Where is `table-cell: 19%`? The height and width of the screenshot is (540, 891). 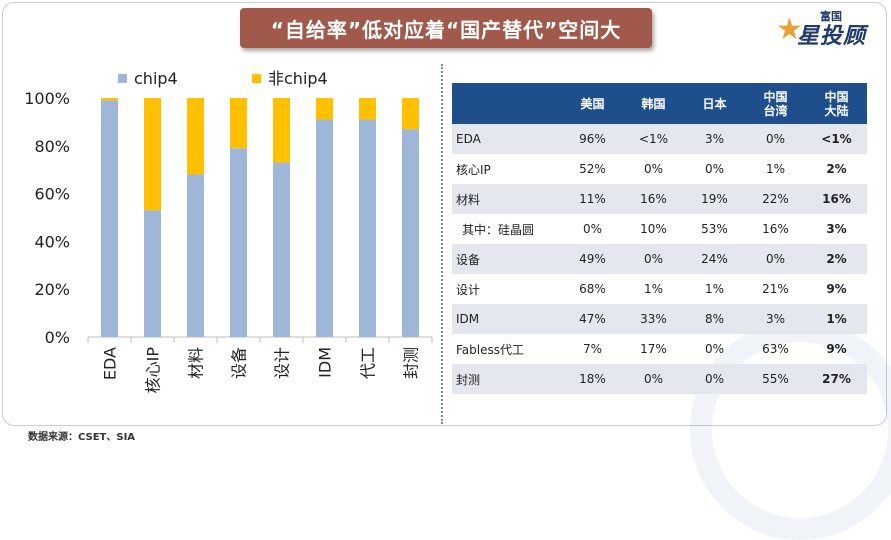
table-cell: 19% is located at coordinates (714, 199).